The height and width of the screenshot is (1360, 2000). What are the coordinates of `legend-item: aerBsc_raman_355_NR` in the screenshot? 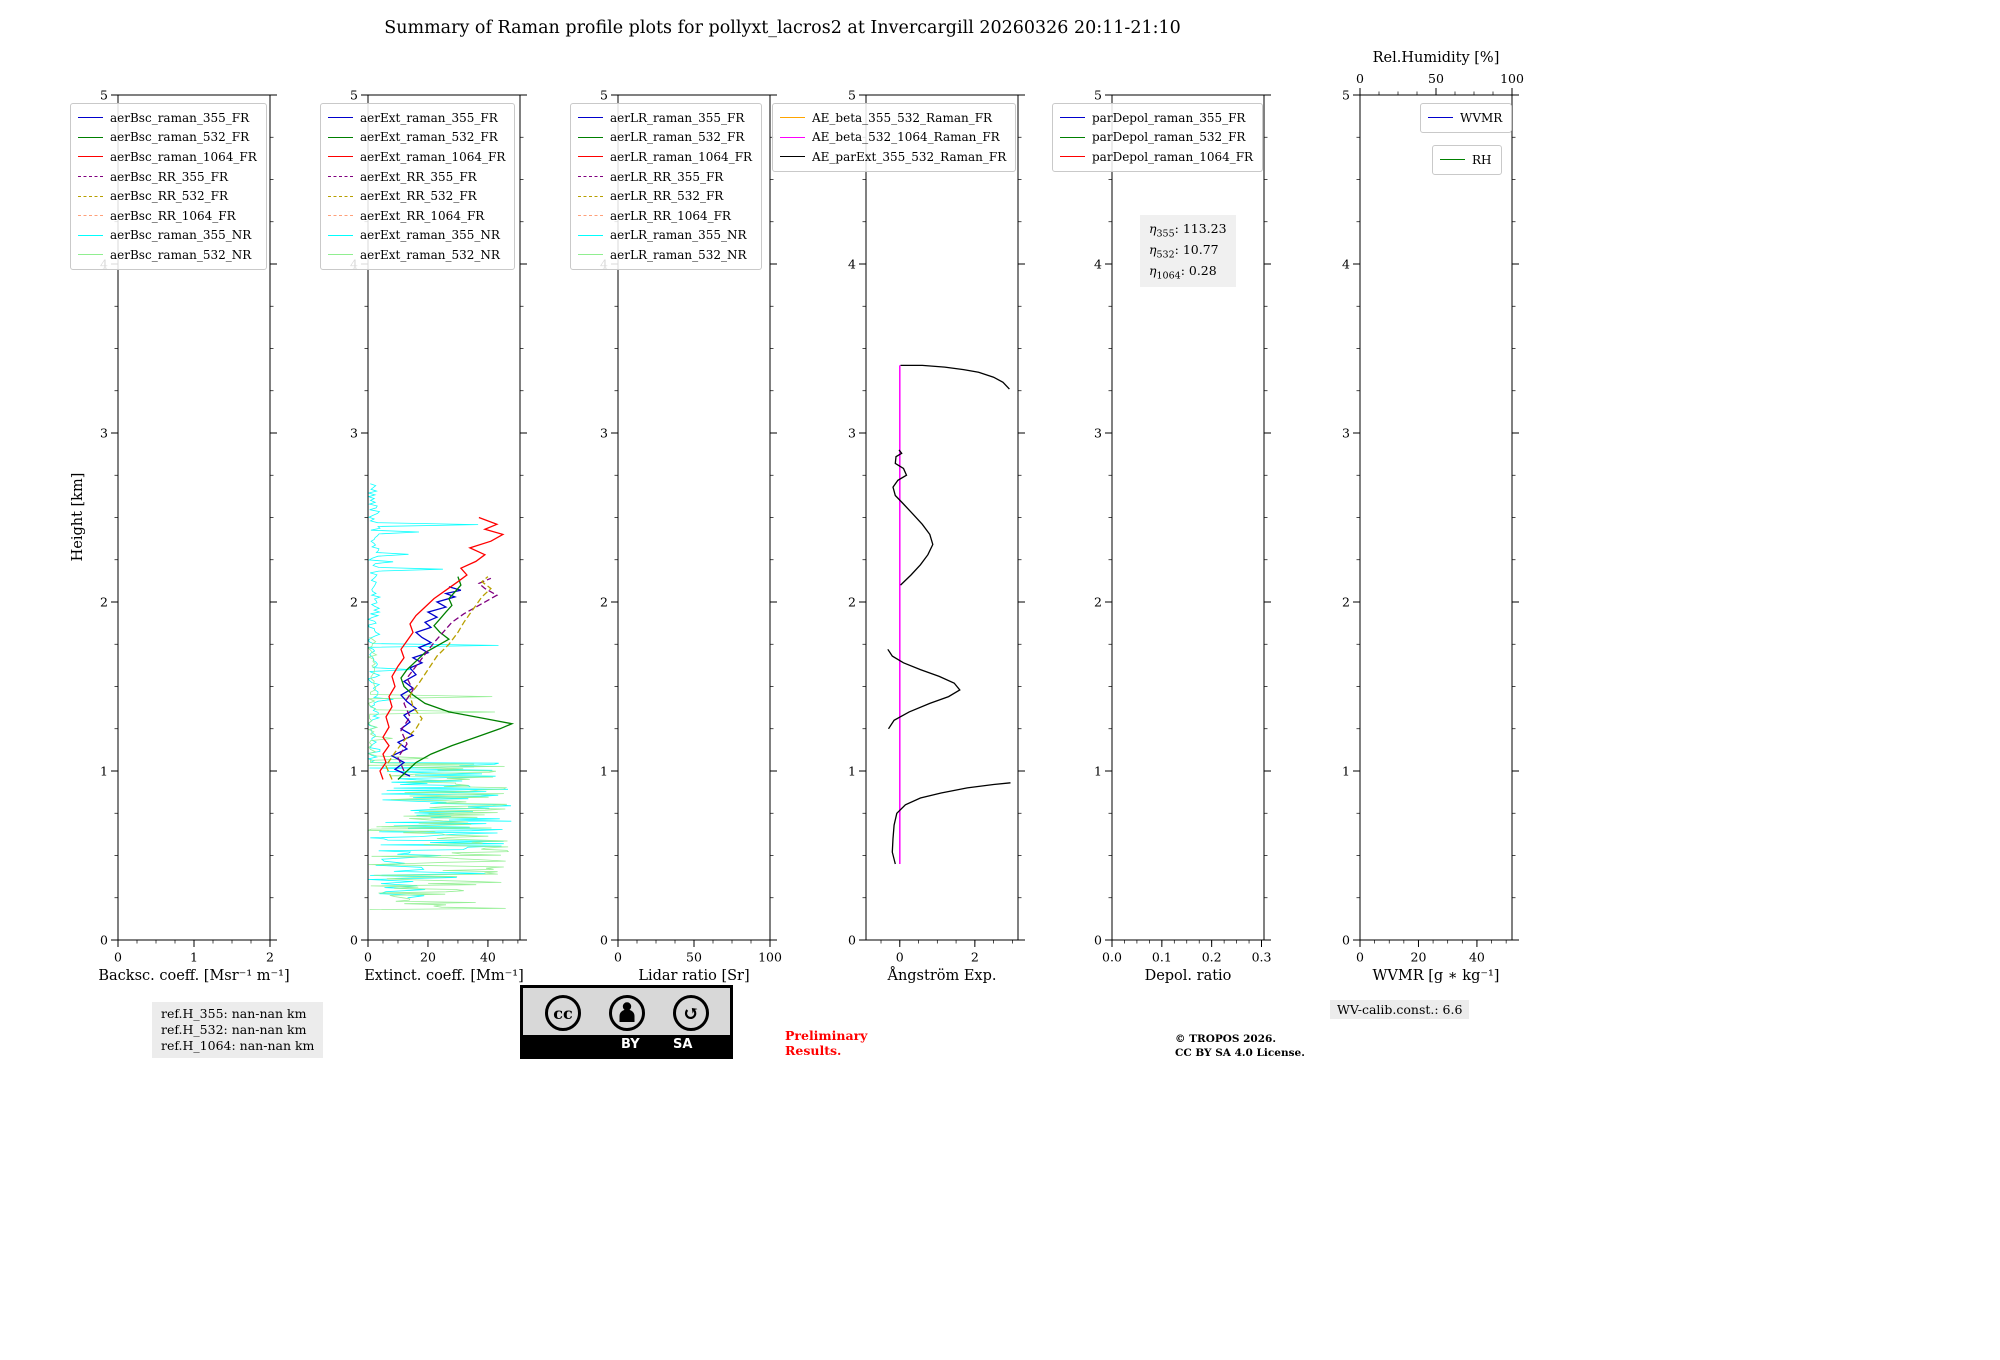 It's located at (167, 236).